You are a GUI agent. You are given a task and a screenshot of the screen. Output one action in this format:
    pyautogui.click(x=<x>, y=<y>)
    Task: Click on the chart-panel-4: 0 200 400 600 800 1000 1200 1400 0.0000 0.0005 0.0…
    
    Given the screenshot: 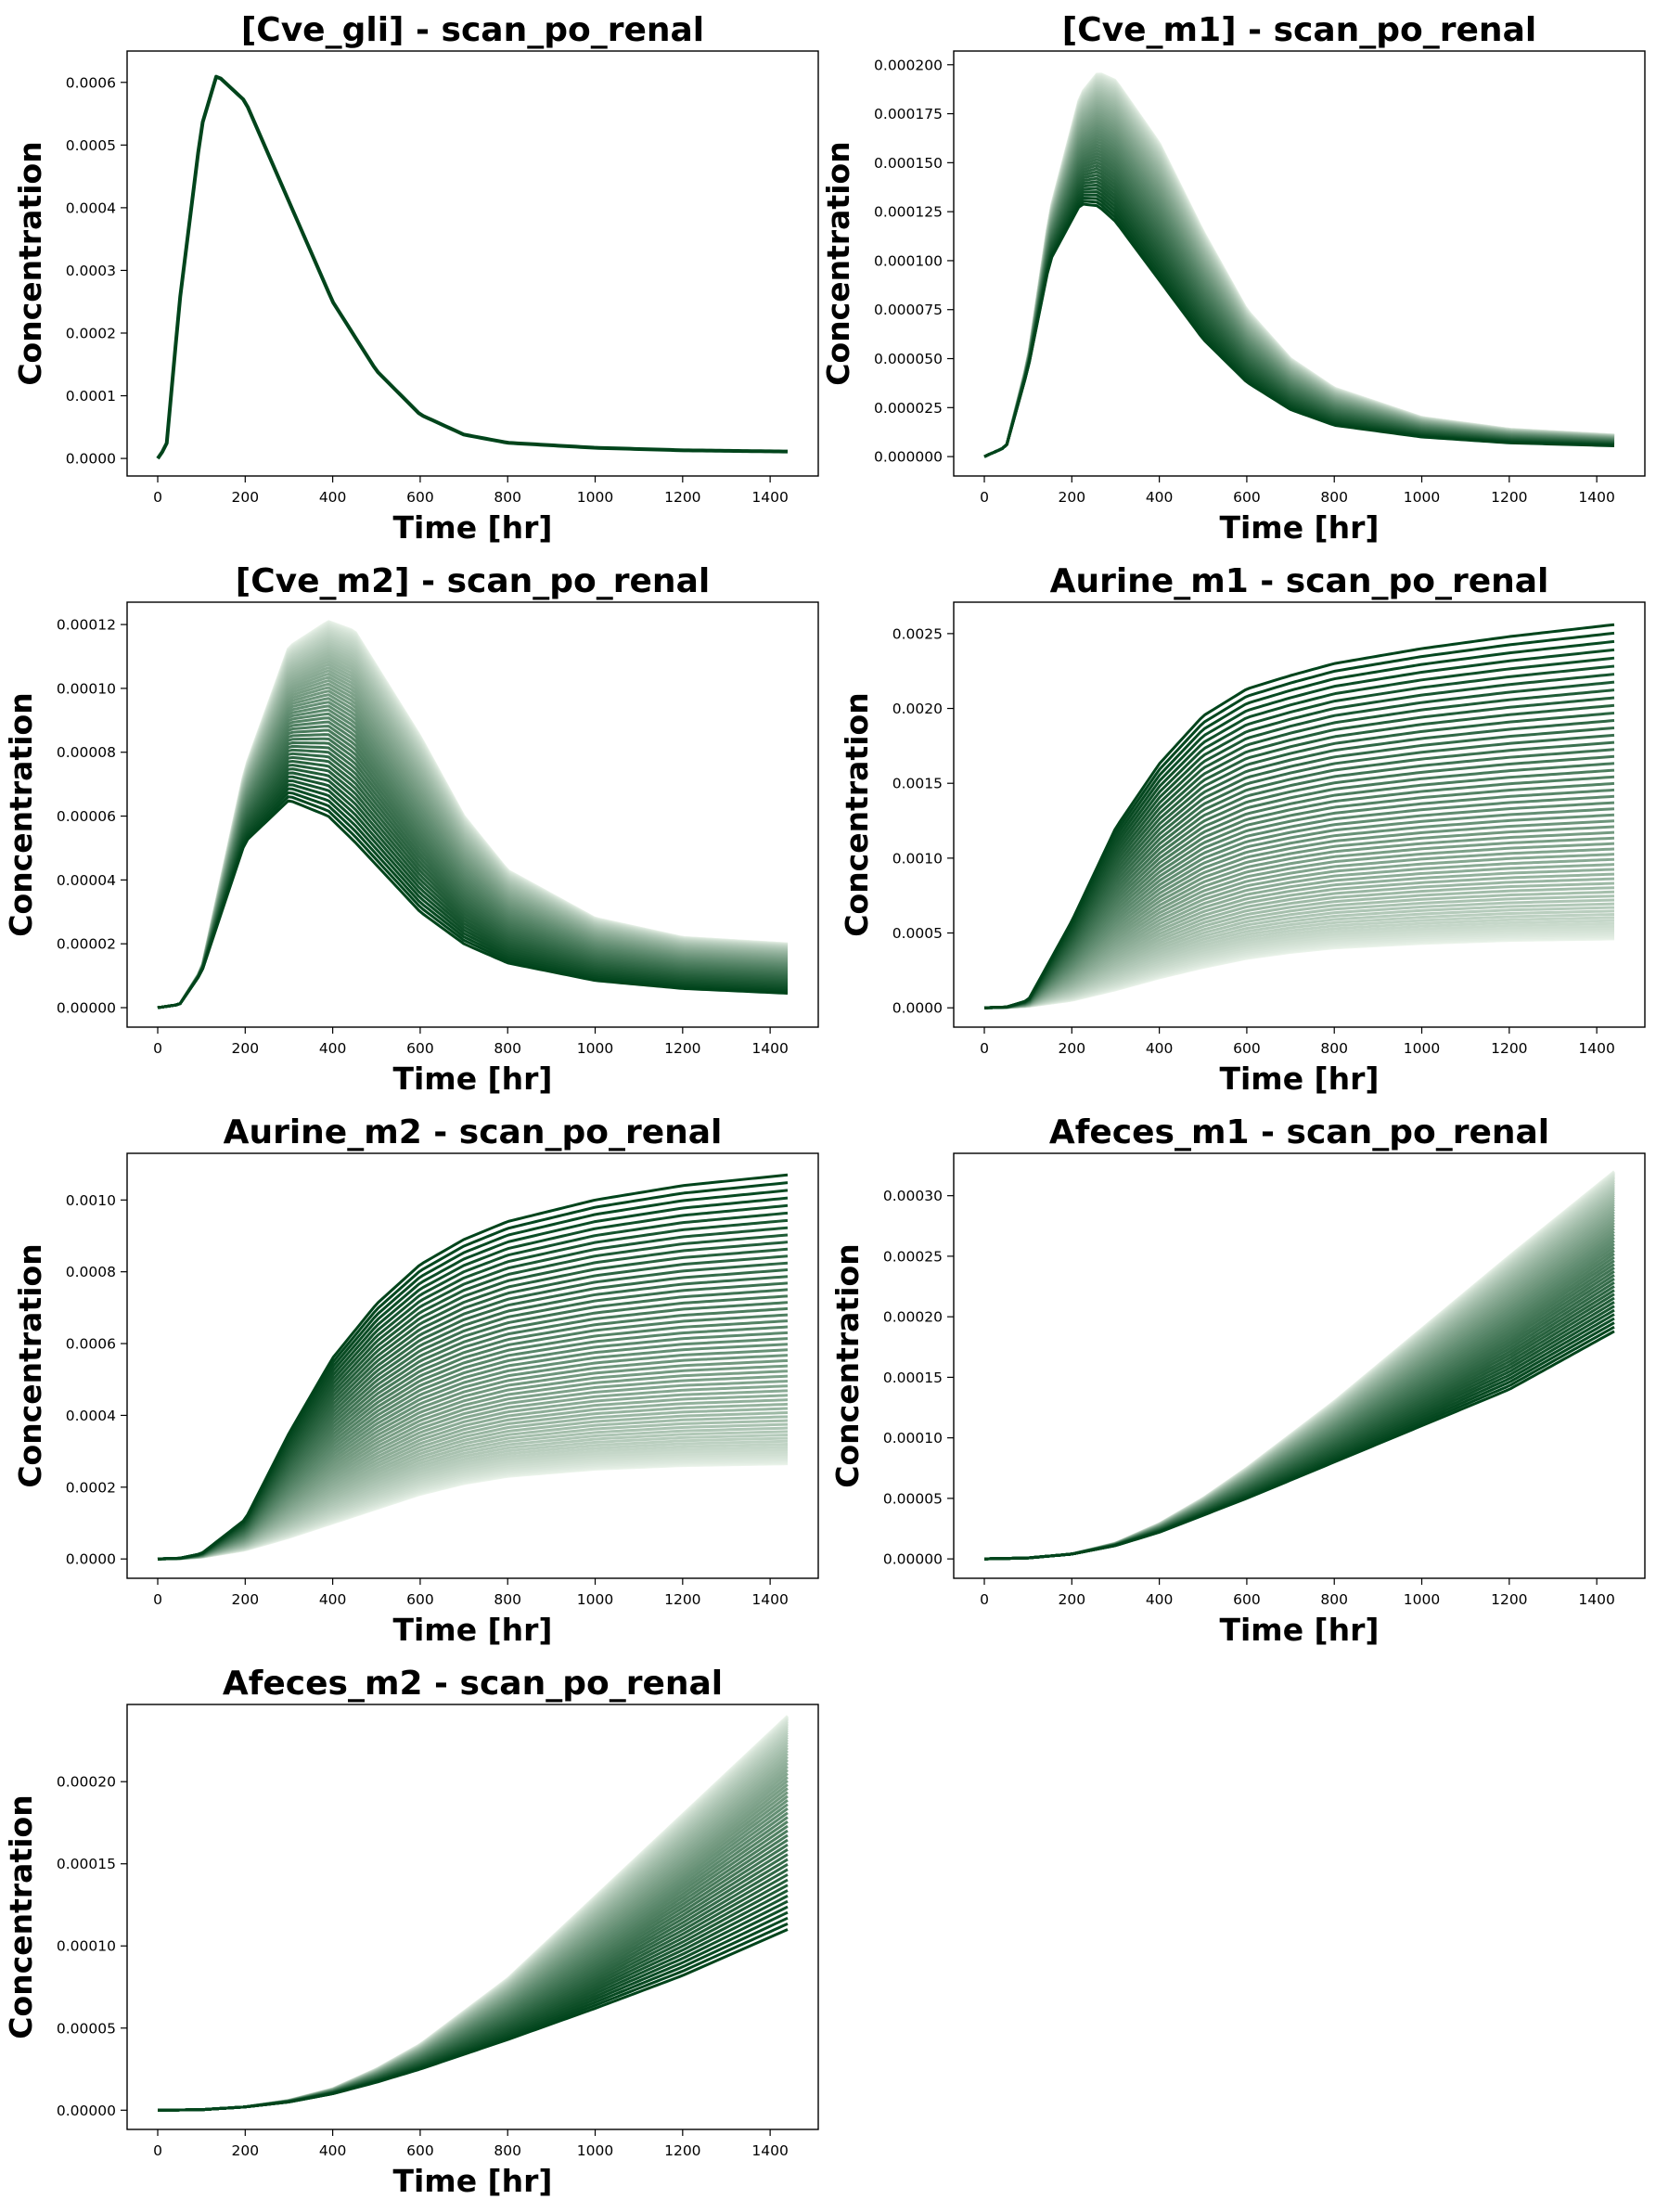 What is the action you would take?
    pyautogui.click(x=1242, y=829)
    